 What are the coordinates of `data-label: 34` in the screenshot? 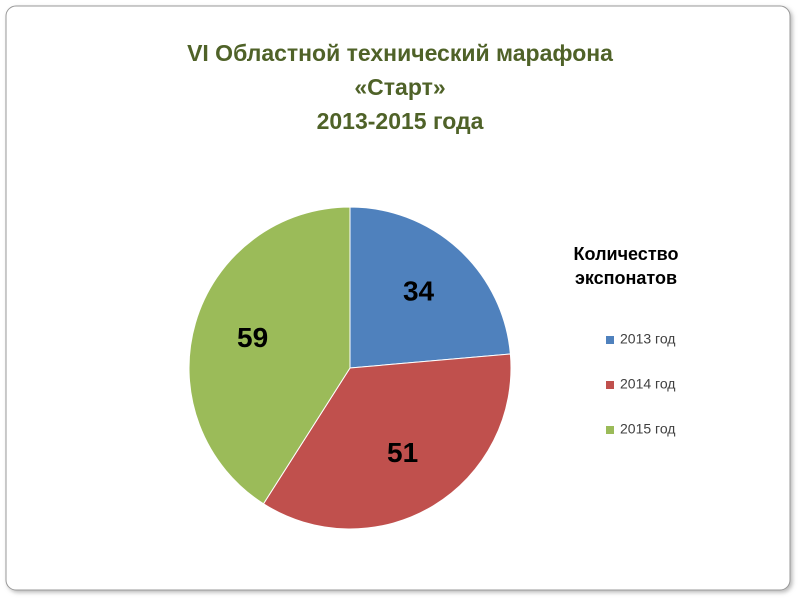 It's located at (419, 291).